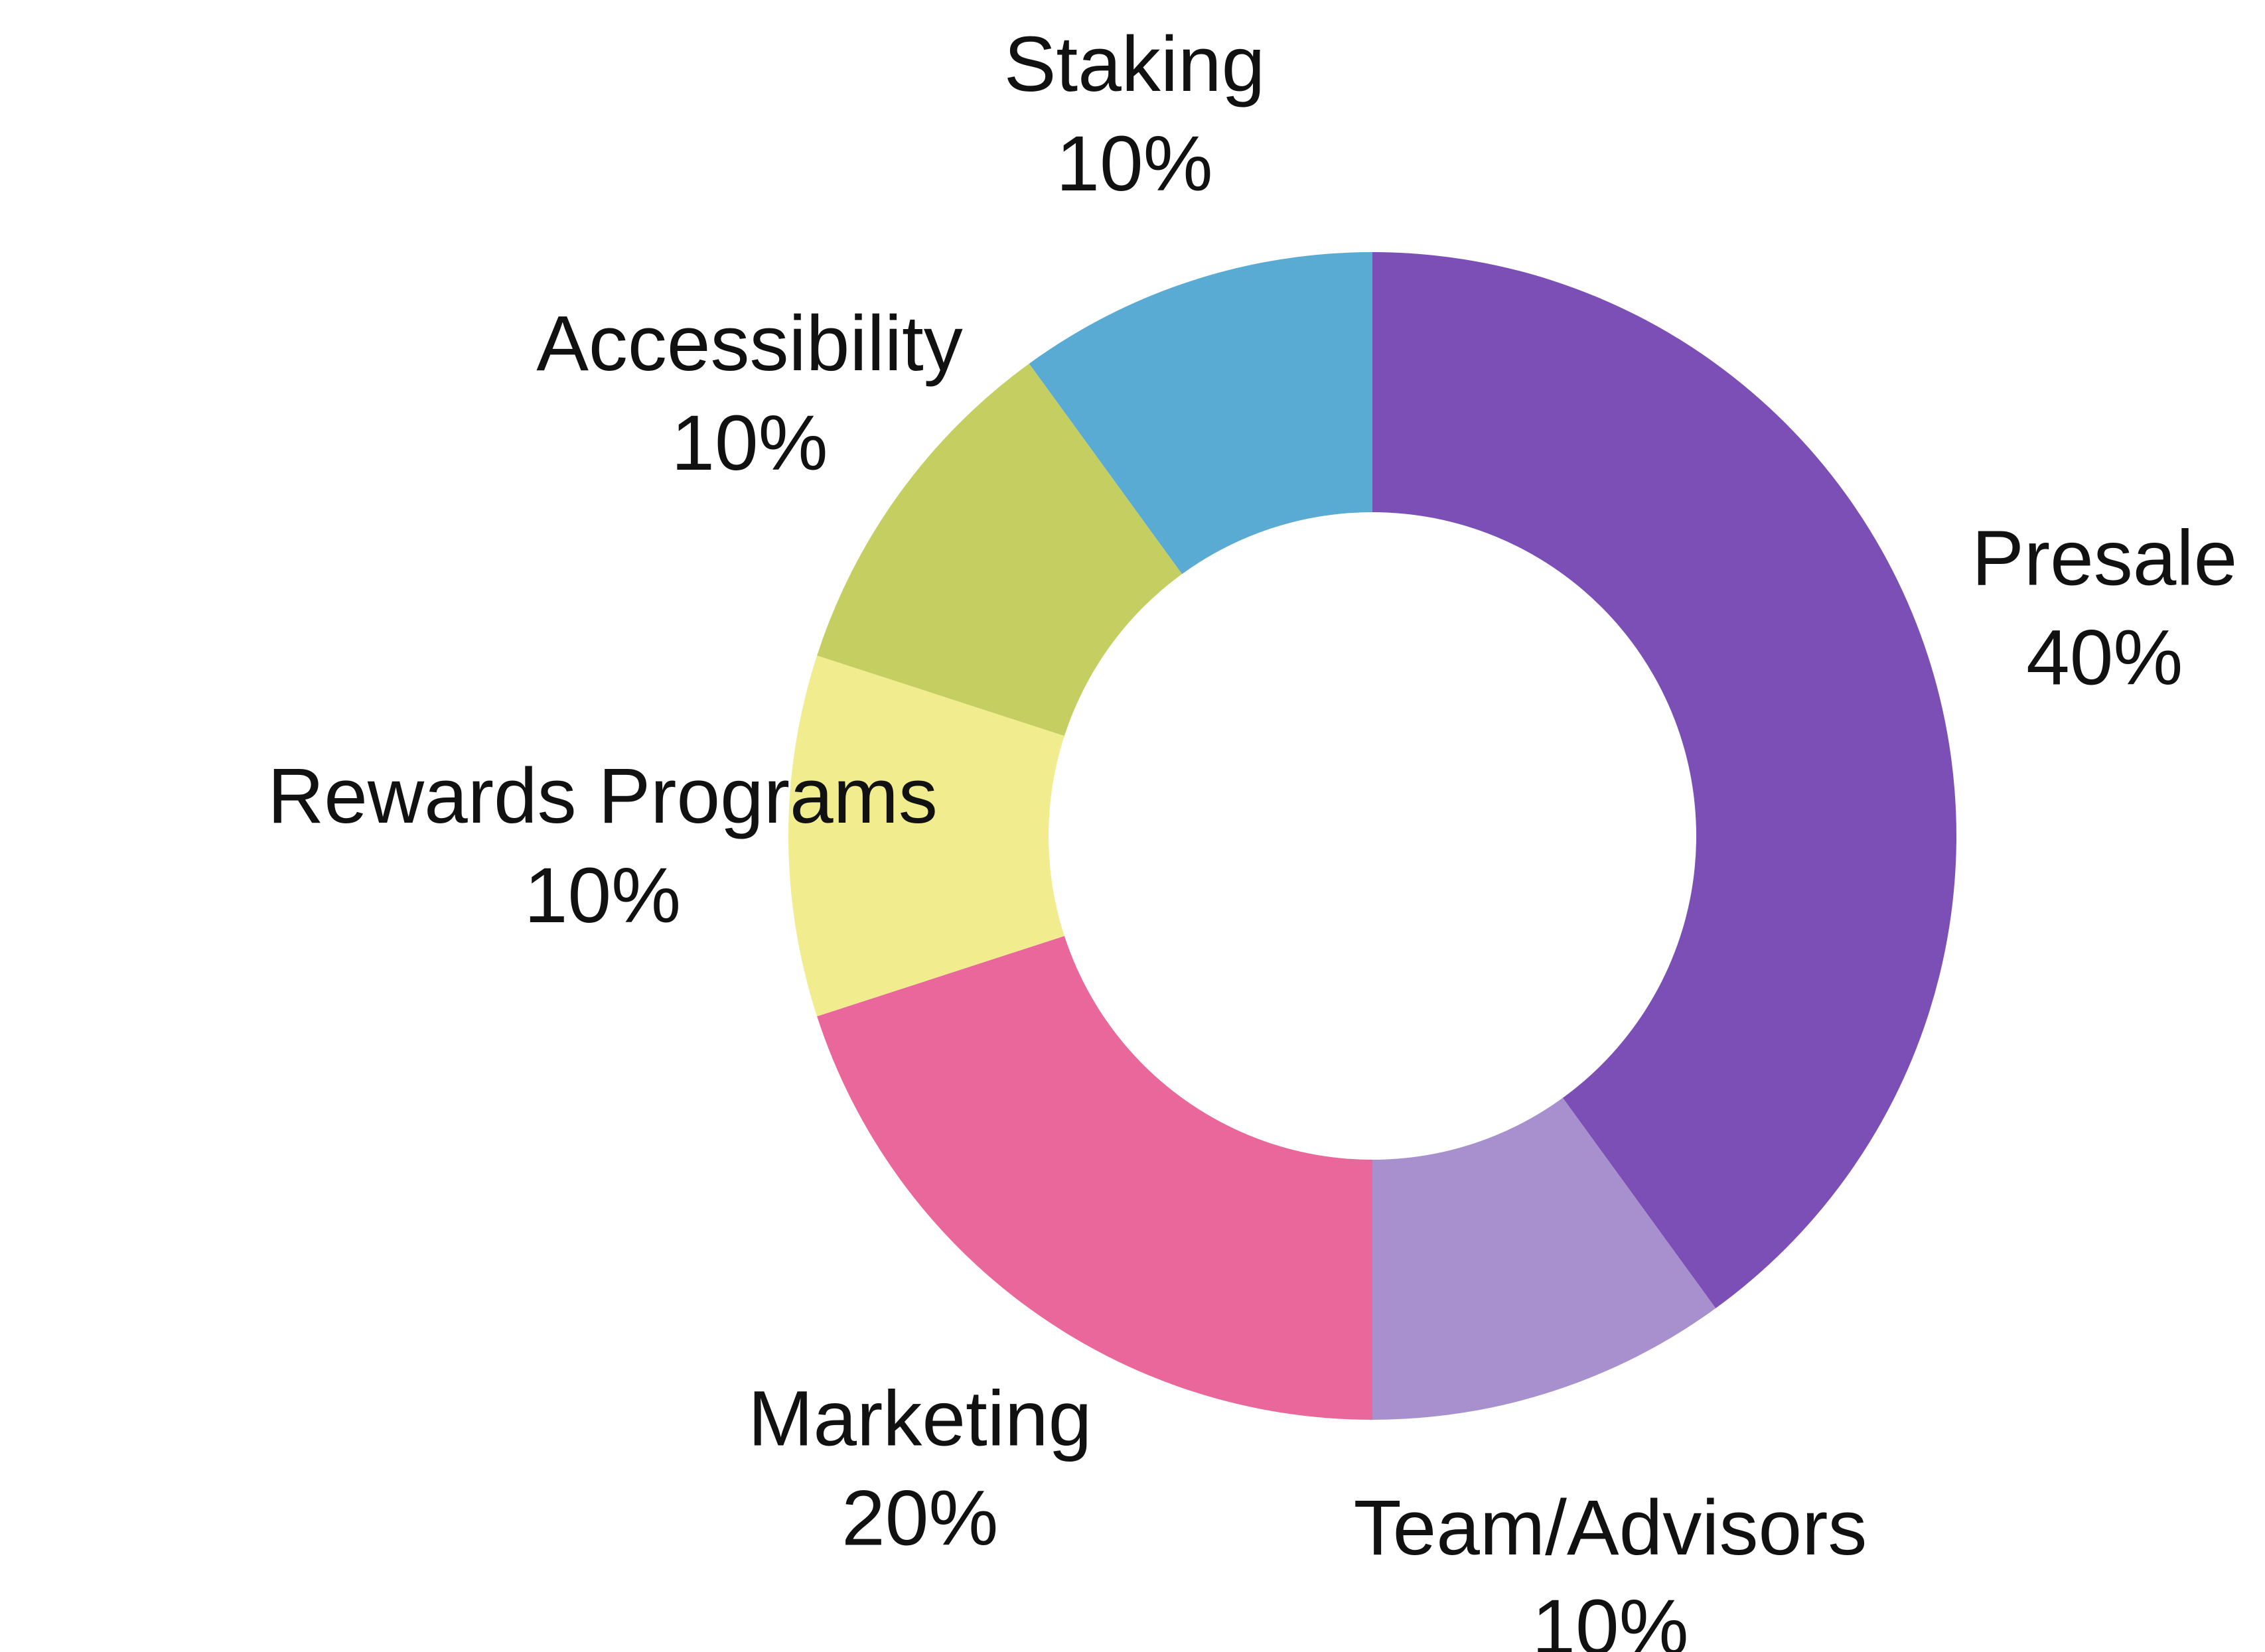 The width and height of the screenshot is (2265, 1652). What do you see at coordinates (920, 1518) in the screenshot?
I see `slice-value-marketing: 20%` at bounding box center [920, 1518].